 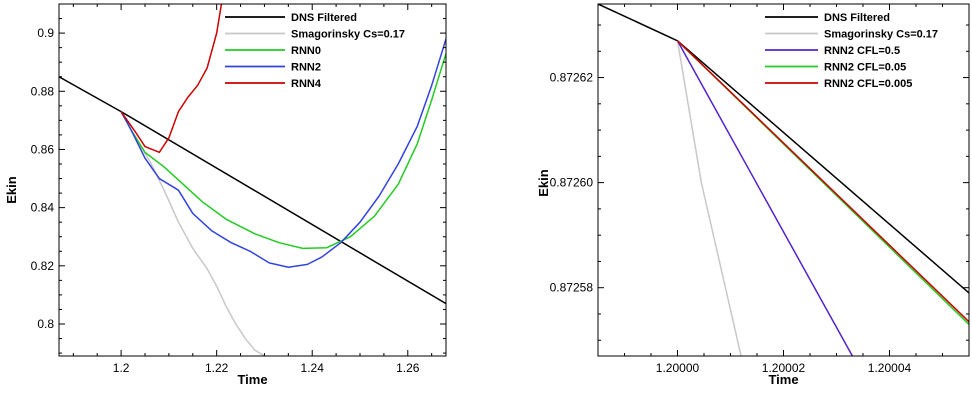 I want to click on x-tick-label: 1.20004, so click(x=890, y=368).